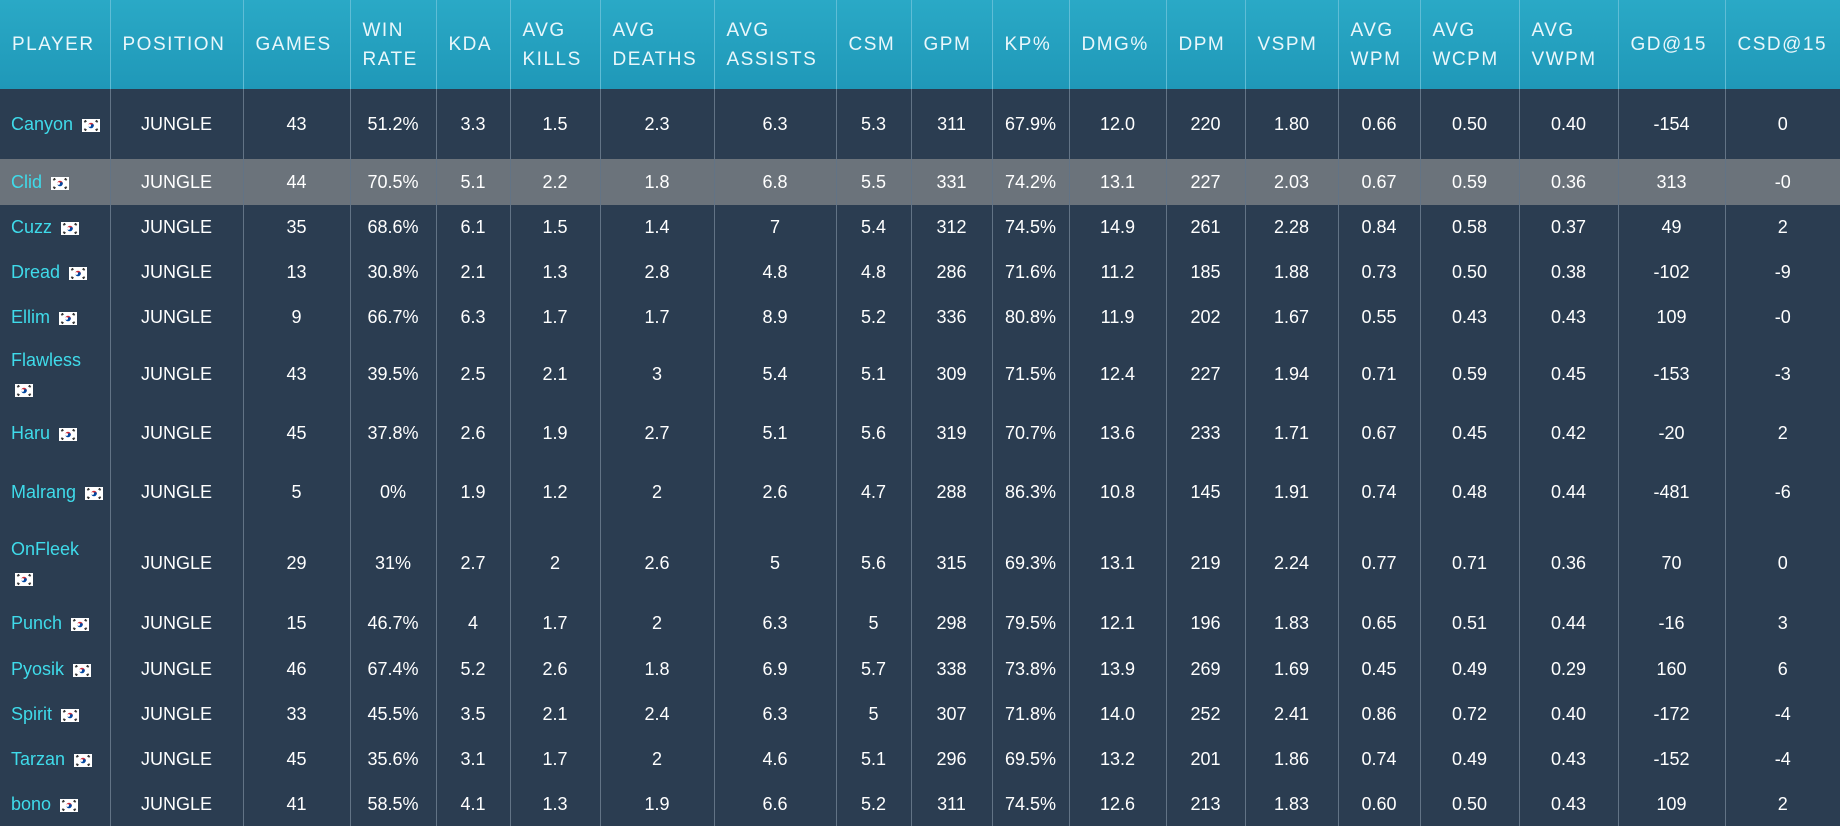  Describe the element at coordinates (873, 669) in the screenshot. I see `stat-cell: 5.7` at that location.